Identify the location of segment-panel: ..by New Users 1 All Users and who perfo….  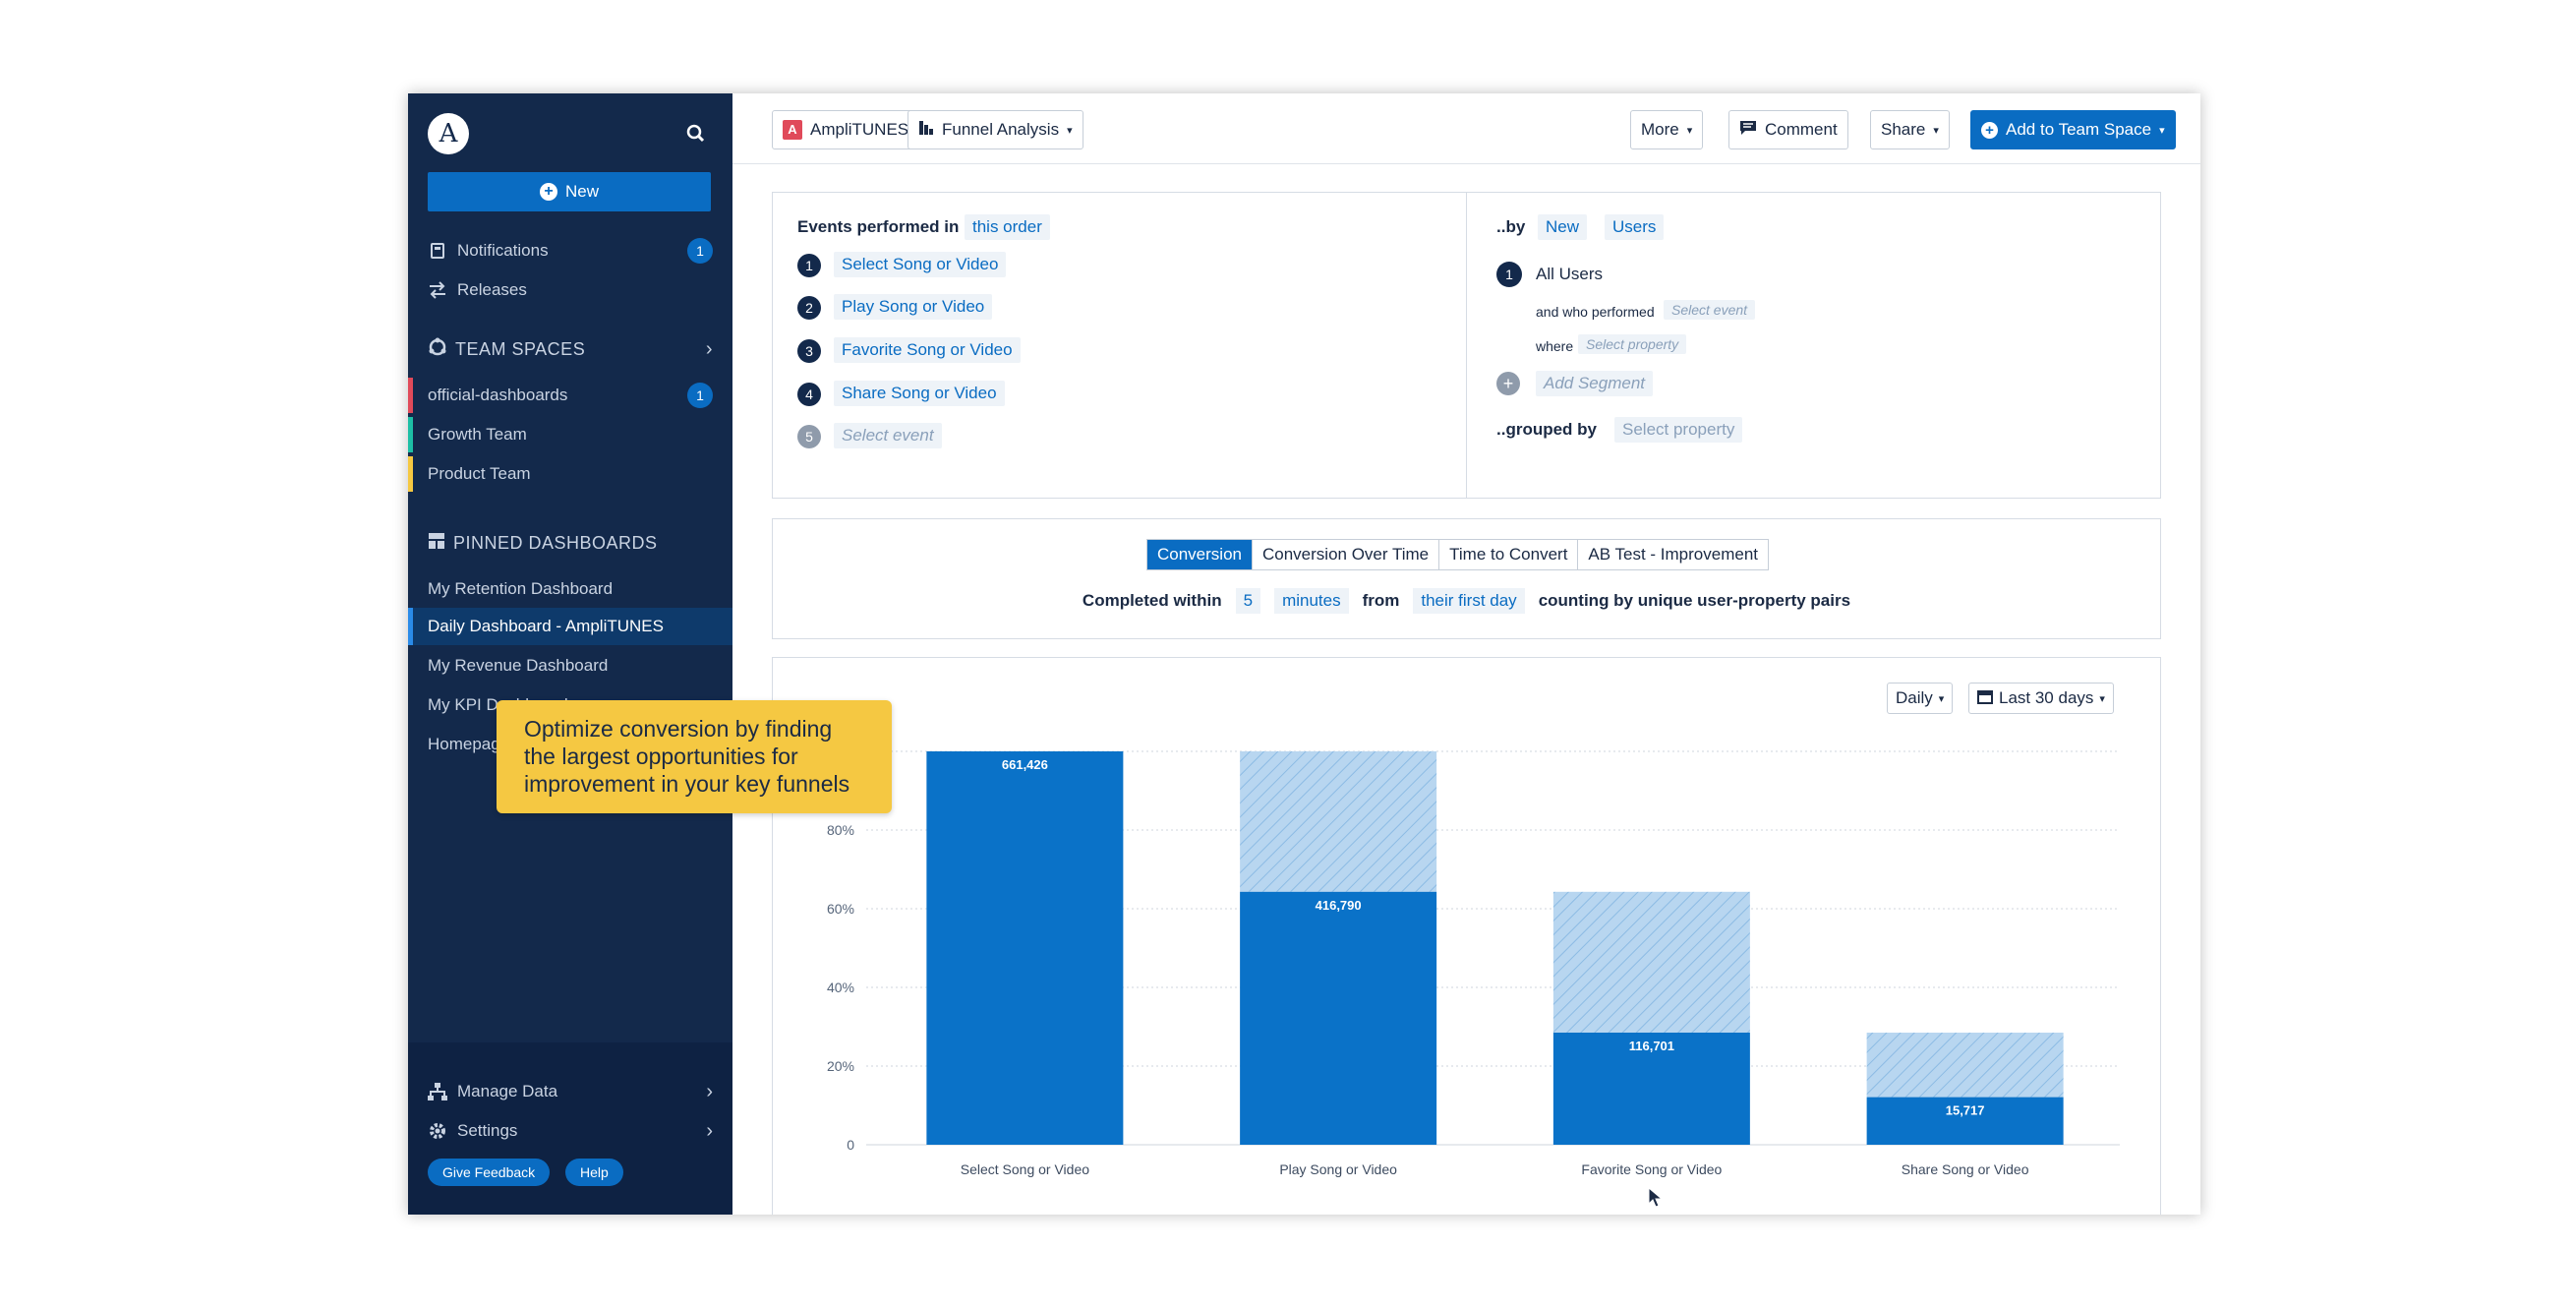
(1813, 345).